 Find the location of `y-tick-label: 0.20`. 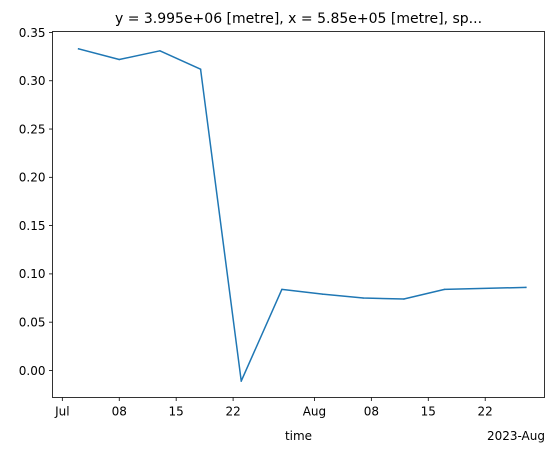

y-tick-label: 0.20 is located at coordinates (32, 178).